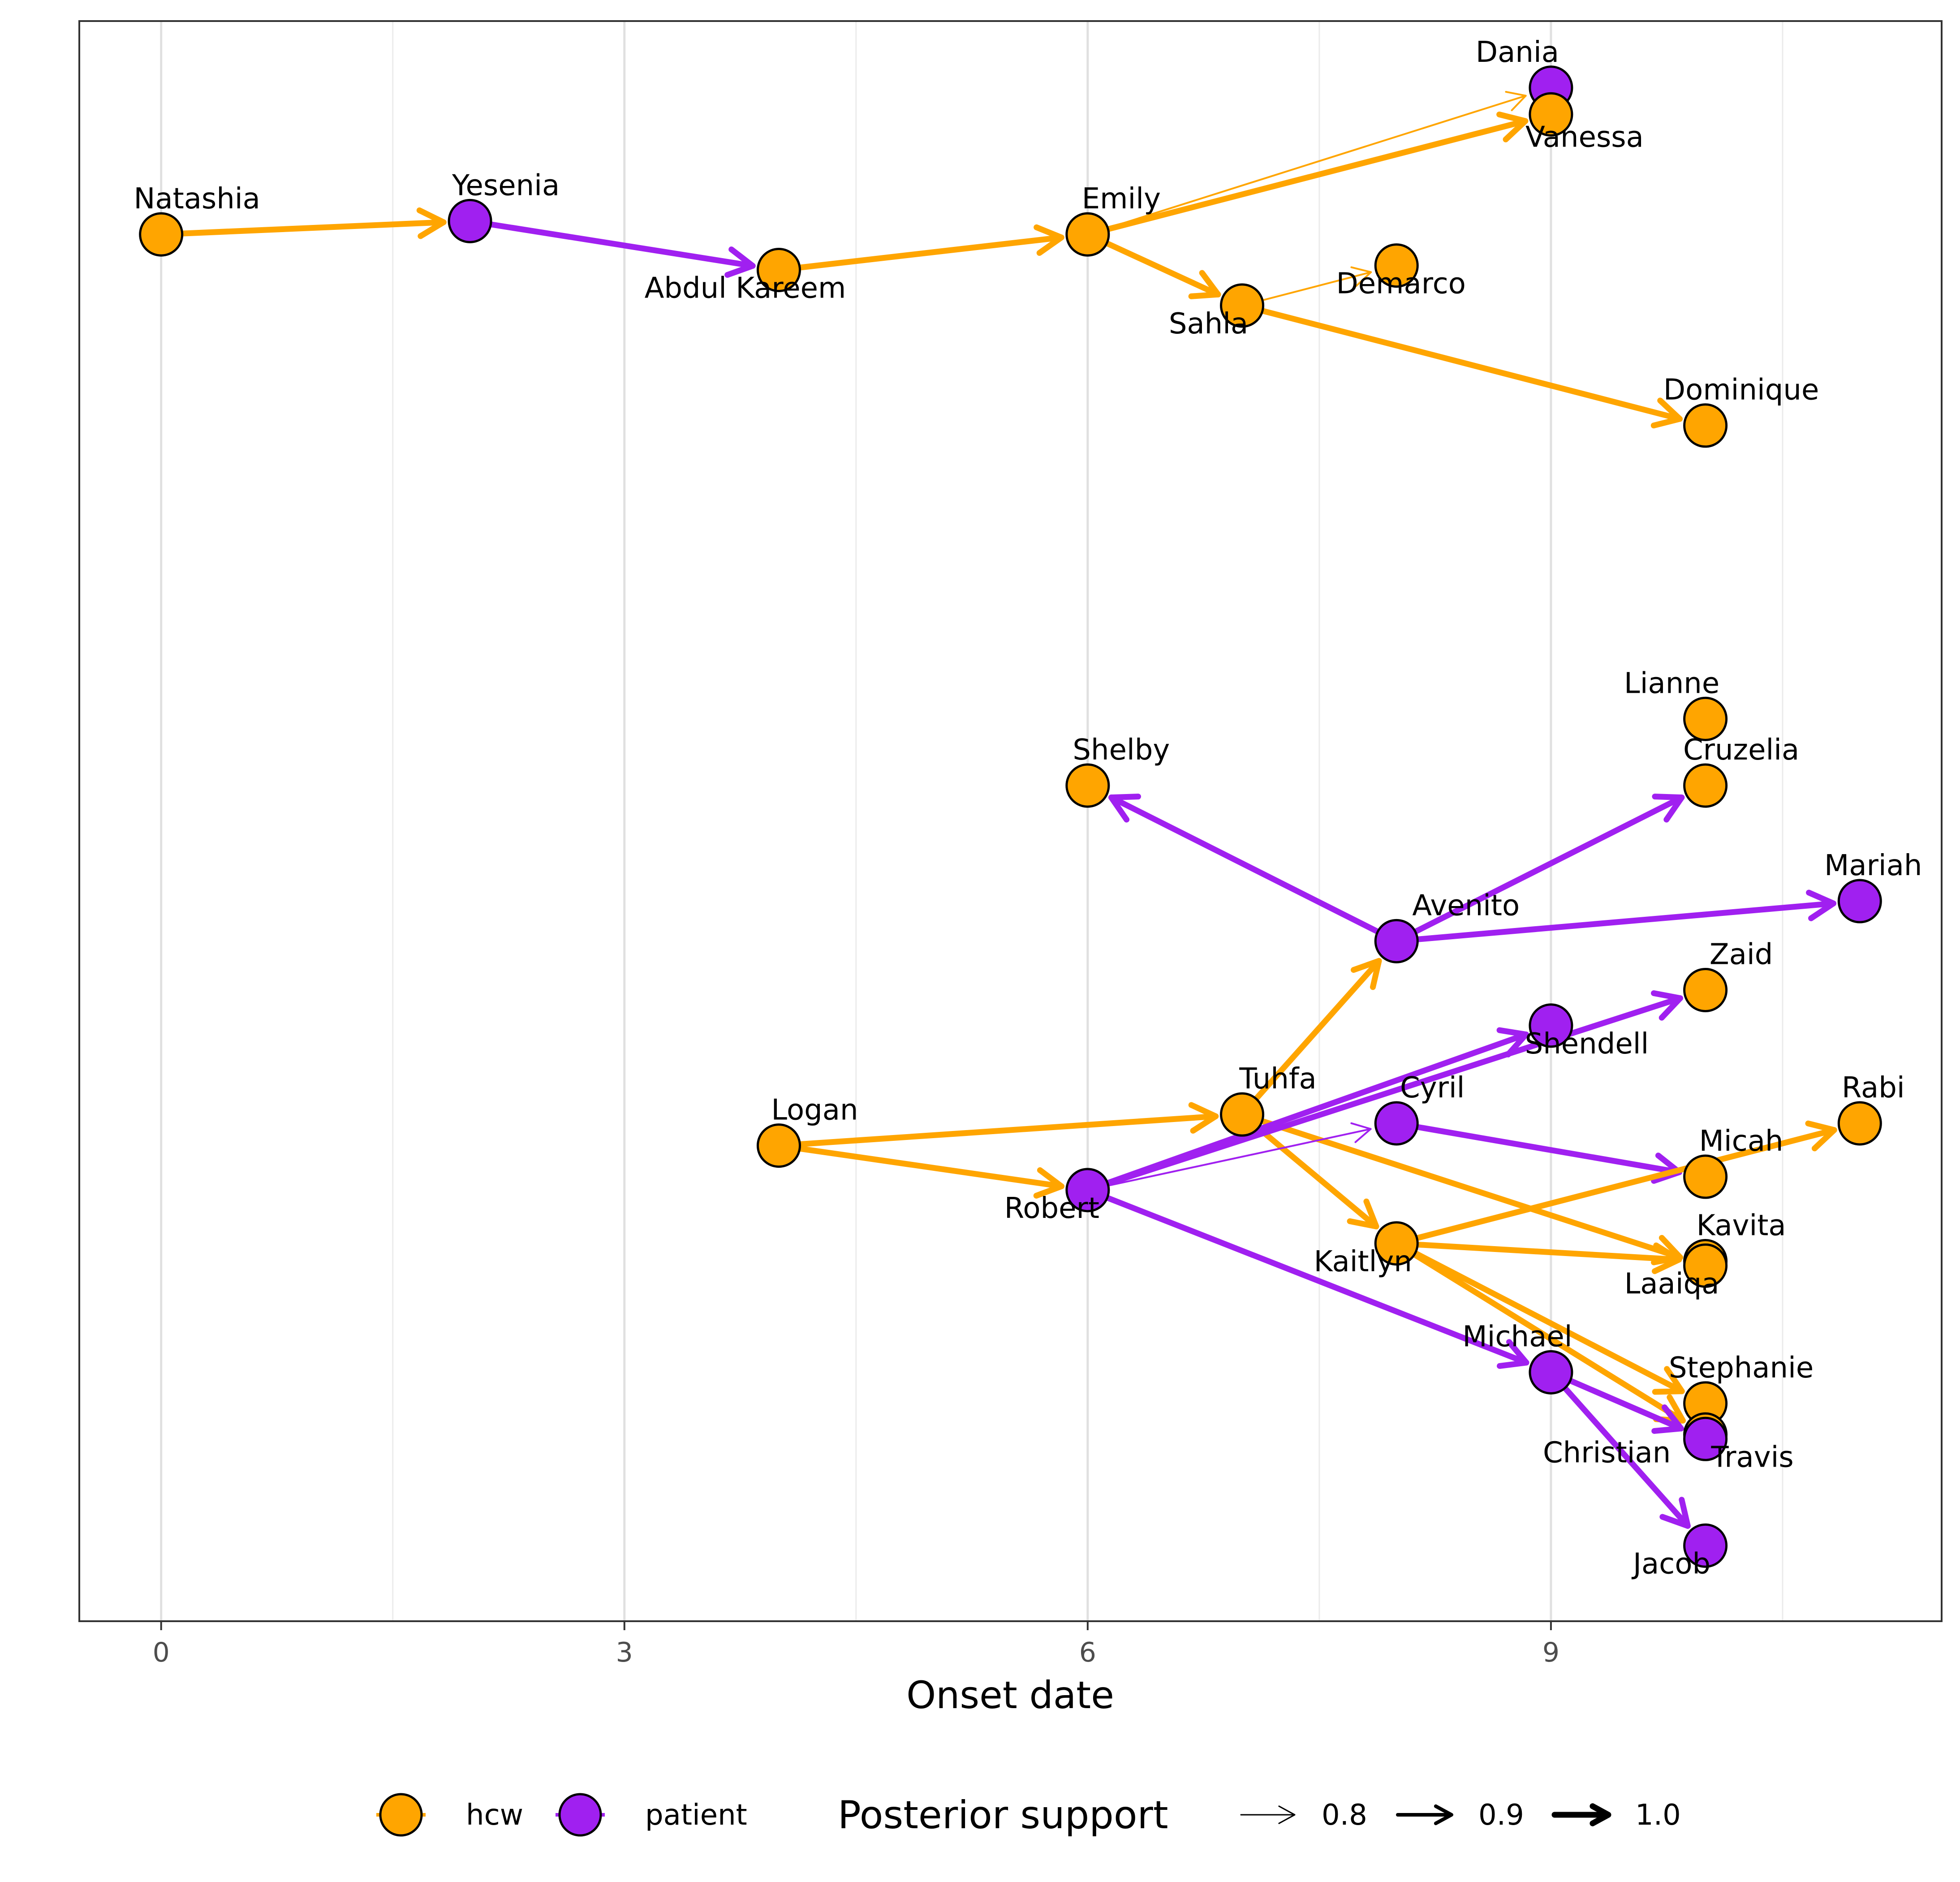 The height and width of the screenshot is (1882, 1960). Describe the element at coordinates (1741, 955) in the screenshot. I see `case-label: Zaid` at that location.